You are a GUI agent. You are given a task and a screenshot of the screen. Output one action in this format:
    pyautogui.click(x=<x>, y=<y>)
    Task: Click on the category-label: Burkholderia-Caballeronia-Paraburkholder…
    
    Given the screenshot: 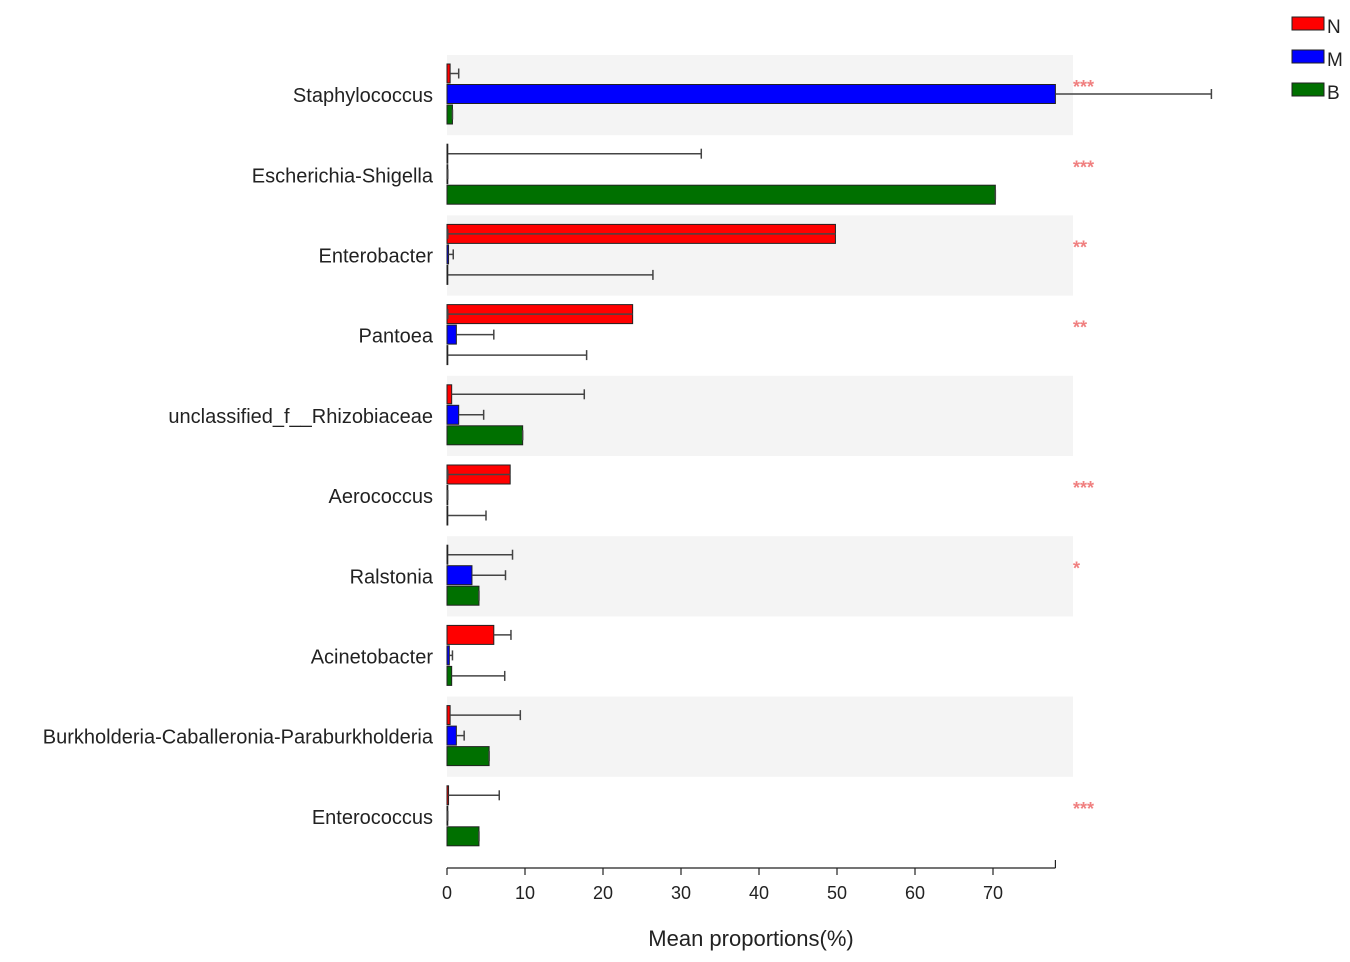 What is the action you would take?
    pyautogui.click(x=238, y=738)
    